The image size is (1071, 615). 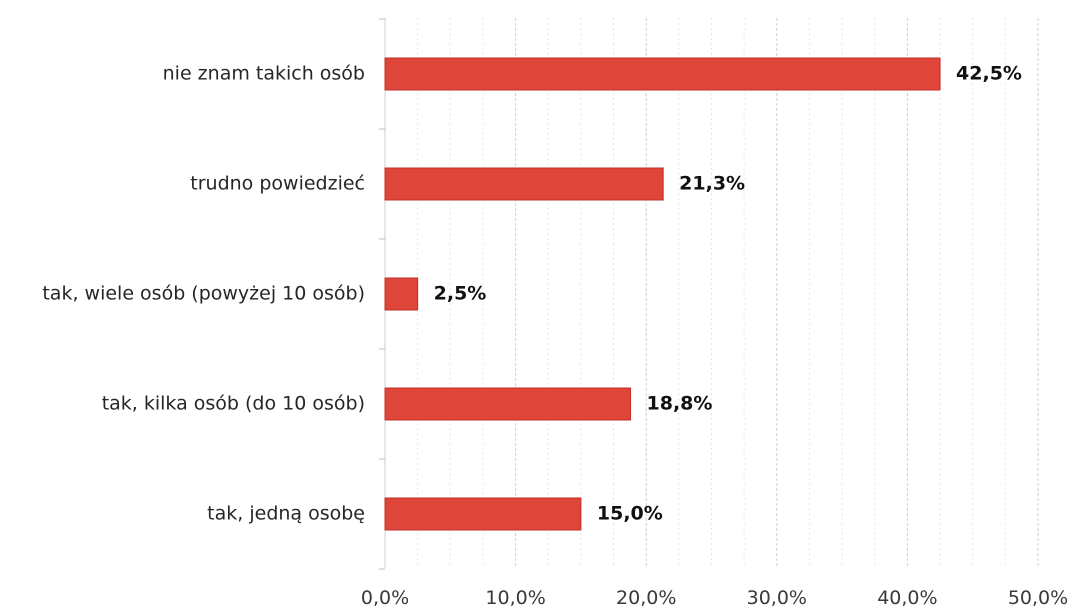 What do you see at coordinates (460, 294) in the screenshot?
I see `data-label: 2,5%` at bounding box center [460, 294].